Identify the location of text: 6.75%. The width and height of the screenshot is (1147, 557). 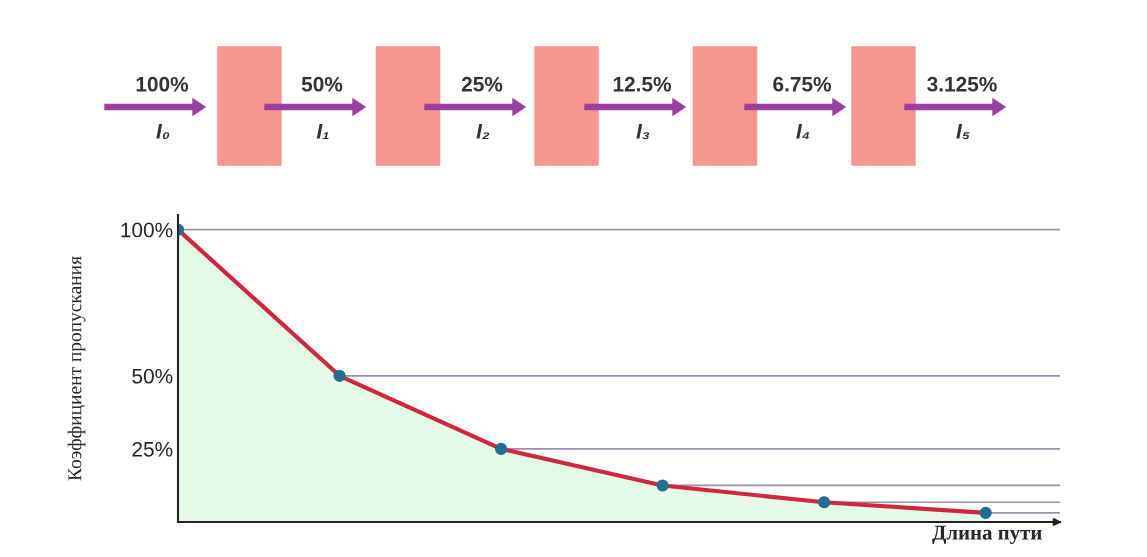
(802, 84).